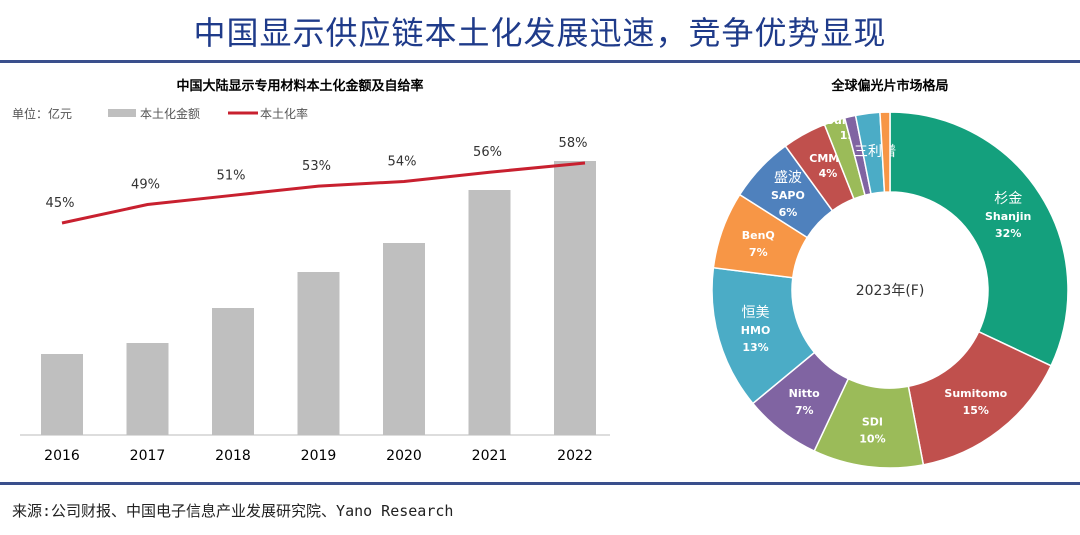 Image resolution: width=1080 pixels, height=535 pixels. What do you see at coordinates (404, 456) in the screenshot?
I see `x-tick-label: 2020` at bounding box center [404, 456].